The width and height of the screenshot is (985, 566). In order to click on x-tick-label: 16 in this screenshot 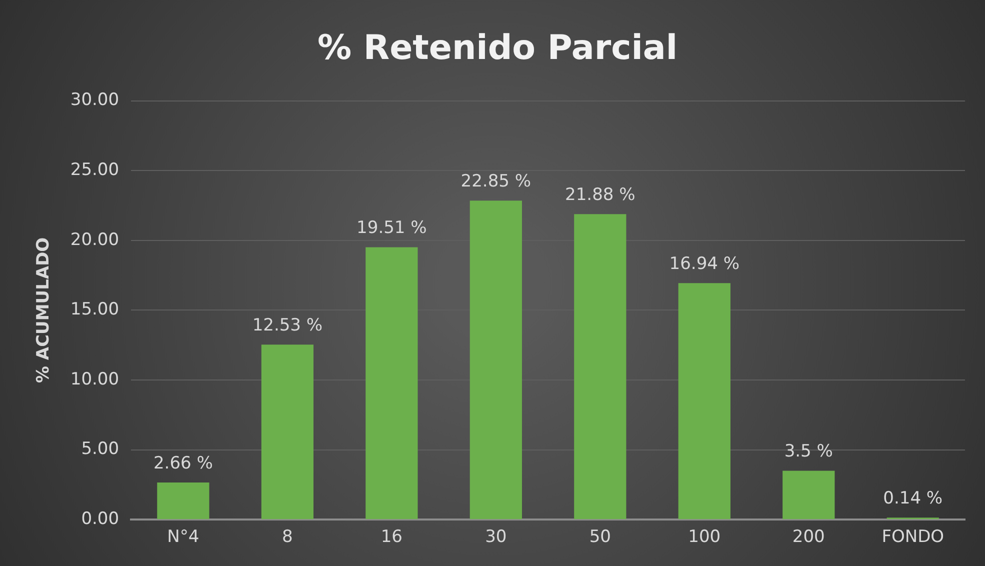, I will do `click(391, 537)`.